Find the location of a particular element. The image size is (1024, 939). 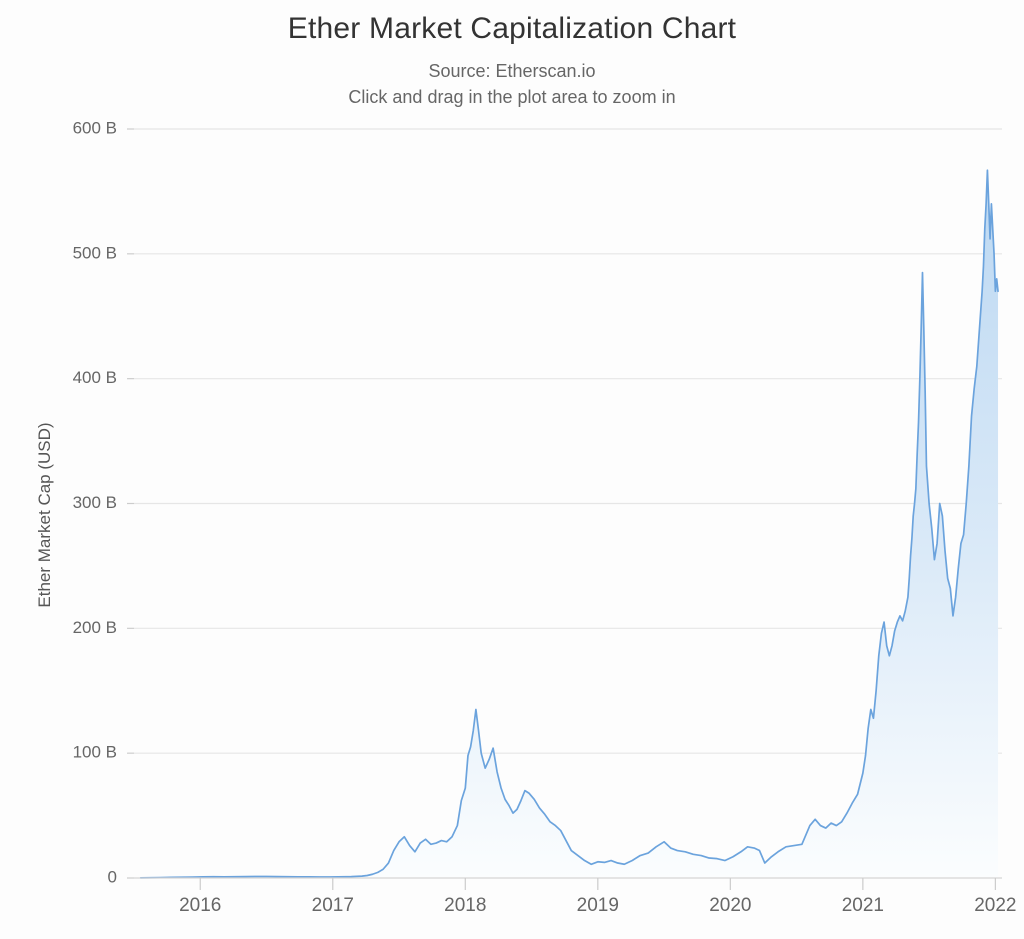

x-tick-label: 2020 is located at coordinates (730, 905).